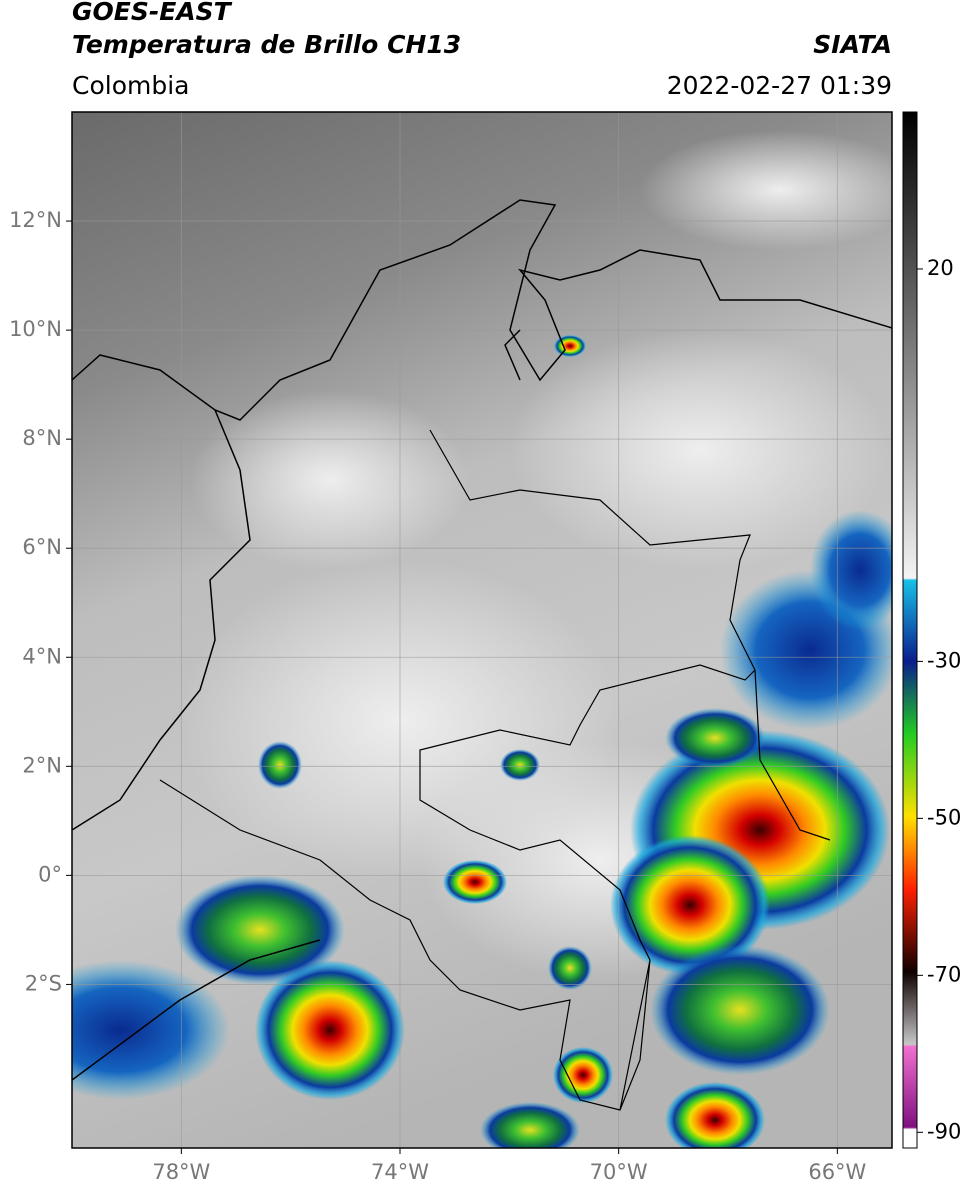 This screenshot has height=1190, width=966. Describe the element at coordinates (42, 765) in the screenshot. I see `y-tick-label: 2°N` at that location.